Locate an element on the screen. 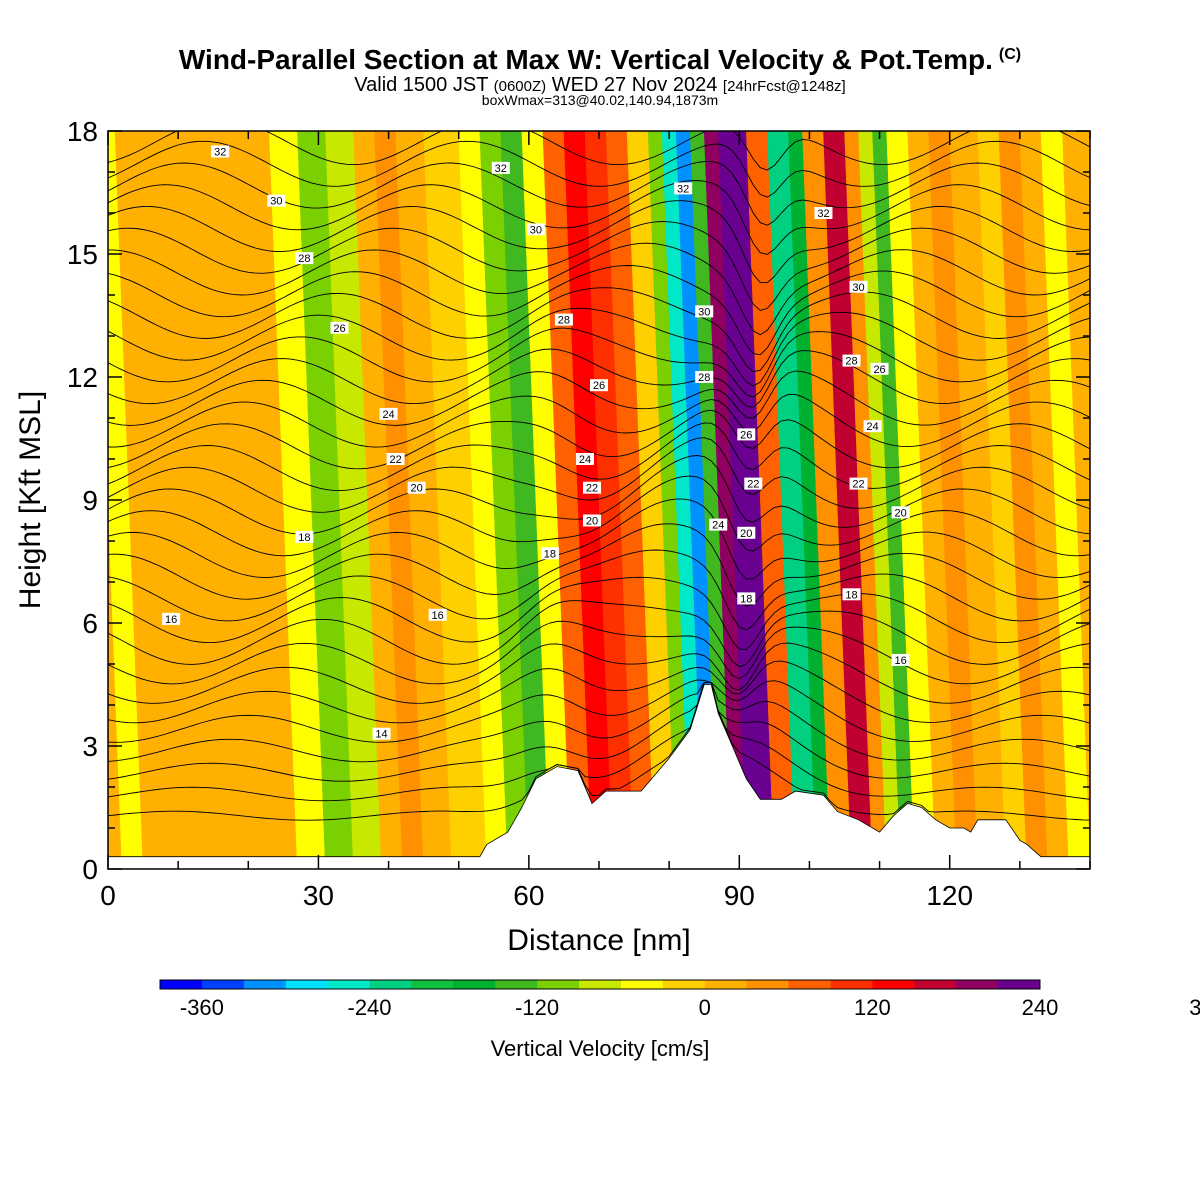  valid-prefix: Valid 1500 JST is located at coordinates (421, 85).